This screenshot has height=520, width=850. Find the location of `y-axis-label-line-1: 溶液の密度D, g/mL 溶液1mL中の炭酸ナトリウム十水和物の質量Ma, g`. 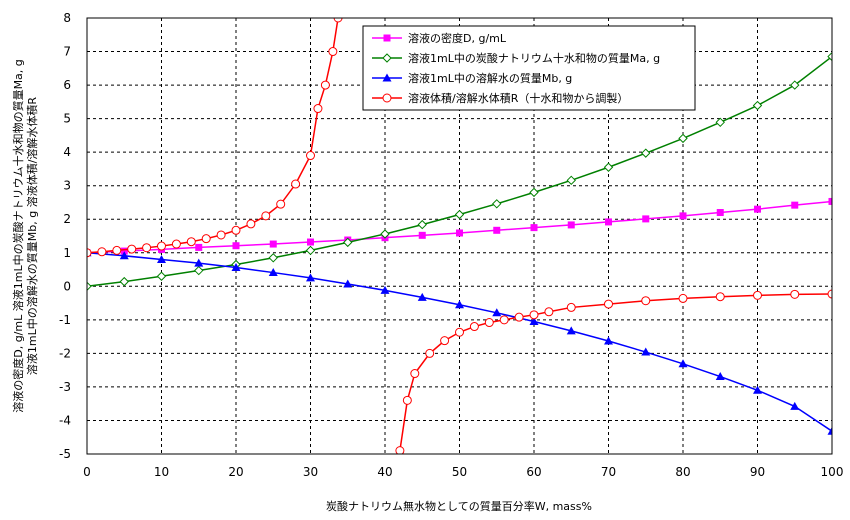

y-axis-label-line-1: 溶液の密度D, g/mL 溶液1mL中の炭酸ナトリウム十水和物の質量Ma, g is located at coordinates (18, 236).